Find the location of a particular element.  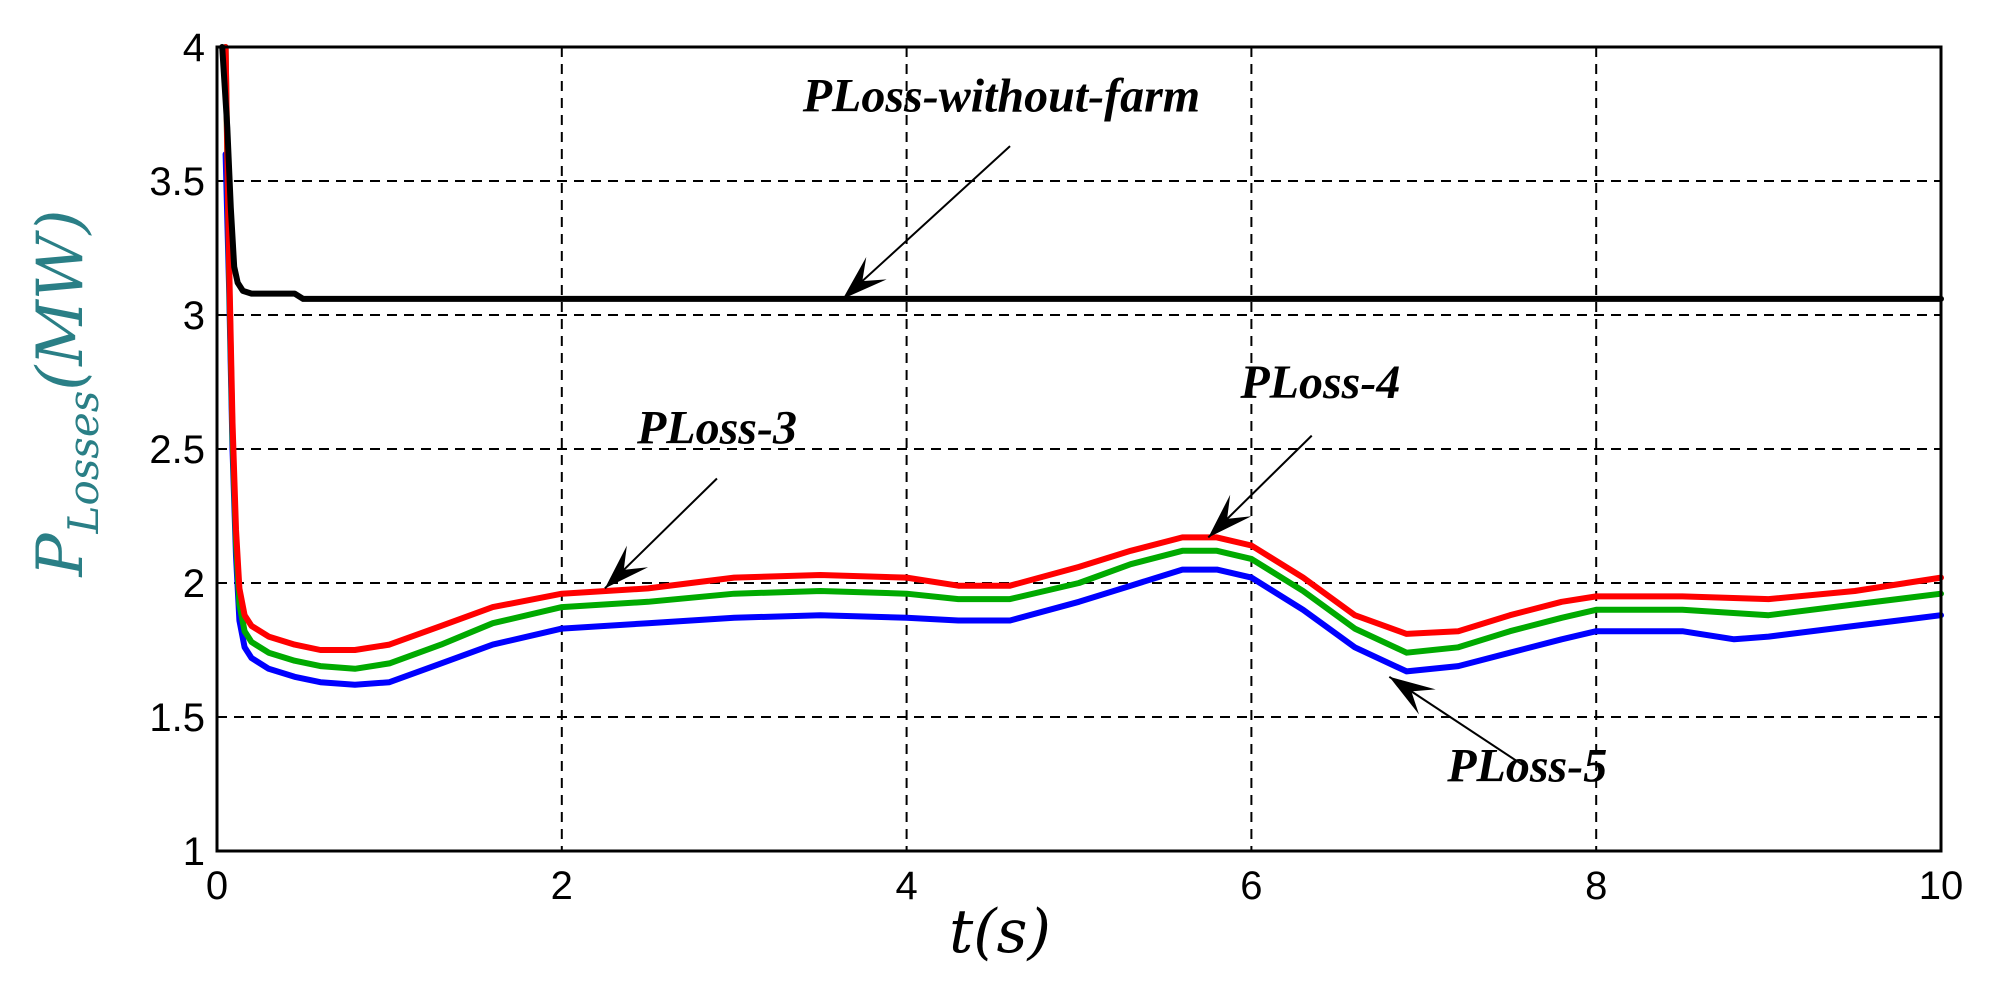

x-tick-label: 0 is located at coordinates (217, 886).